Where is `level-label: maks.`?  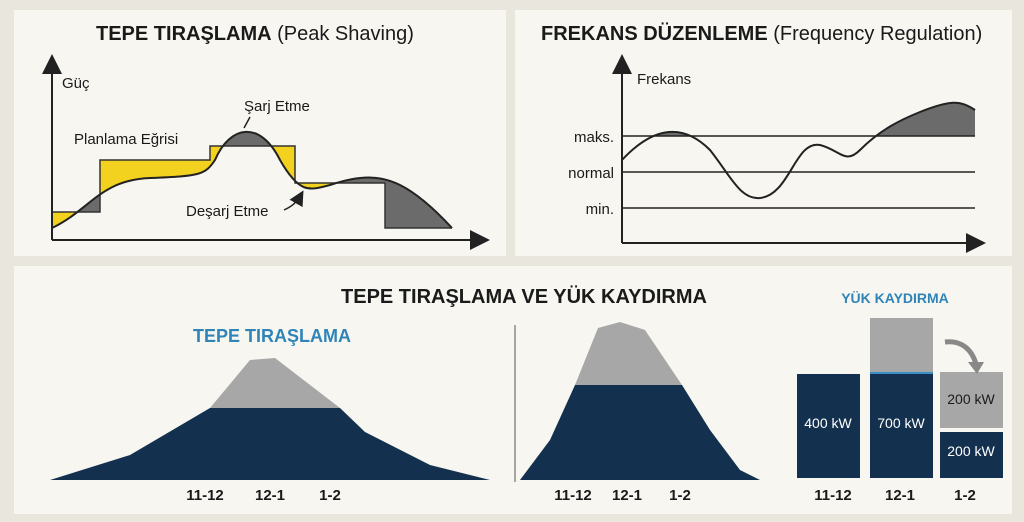
level-label: maks. is located at coordinates (594, 137).